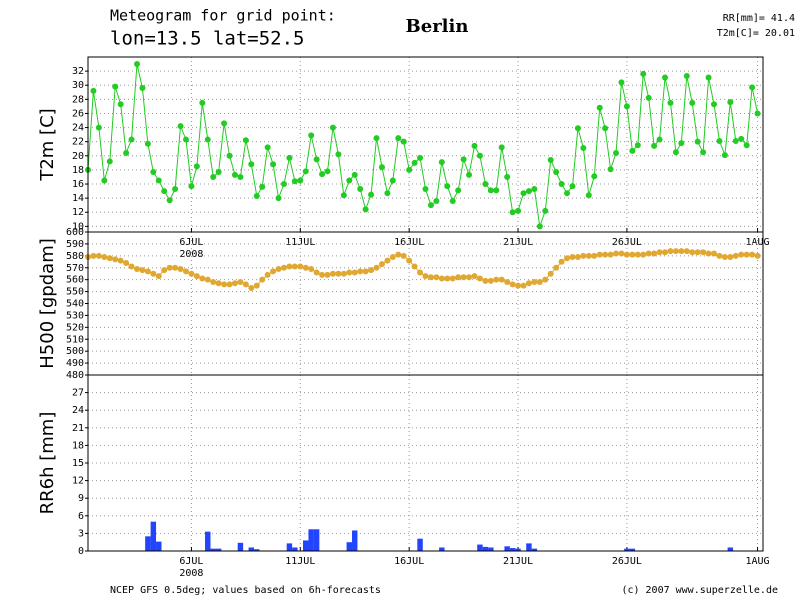 The width and height of the screenshot is (800, 600). Describe the element at coordinates (78, 212) in the screenshot. I see `y-tick-label: 12` at that location.